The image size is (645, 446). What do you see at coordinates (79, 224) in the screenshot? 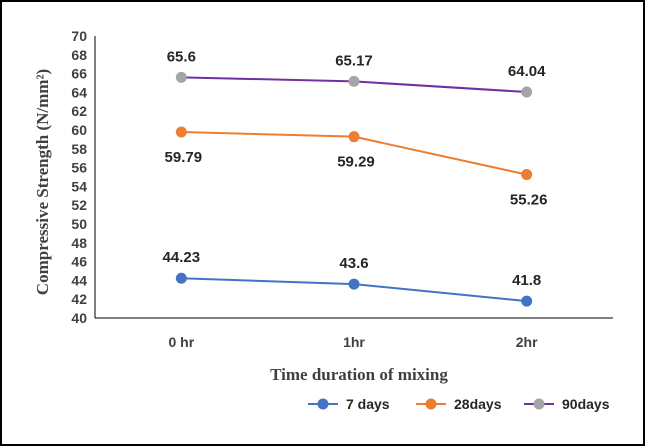
I see `y-tick-label: 50` at bounding box center [79, 224].